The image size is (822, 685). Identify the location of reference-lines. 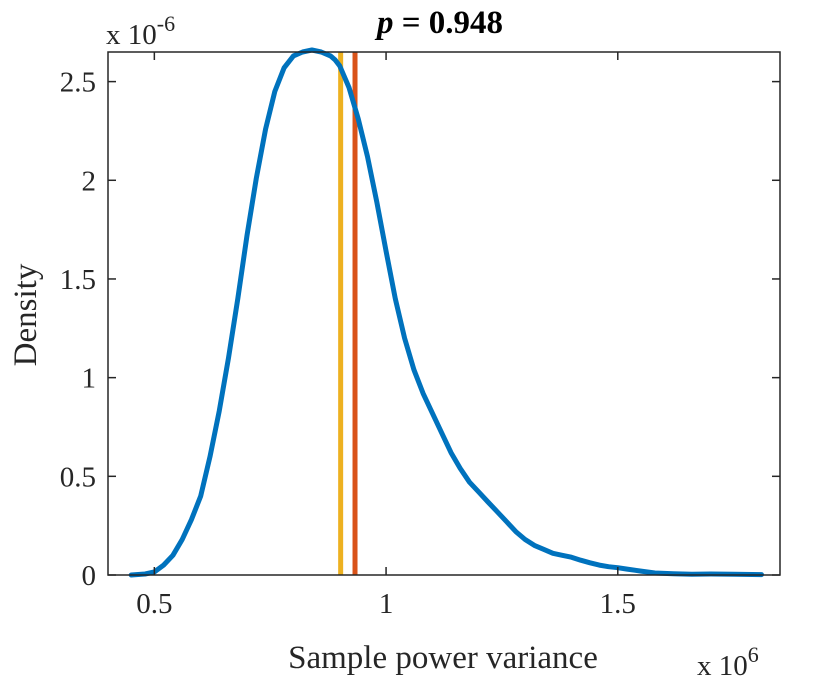
(348, 313).